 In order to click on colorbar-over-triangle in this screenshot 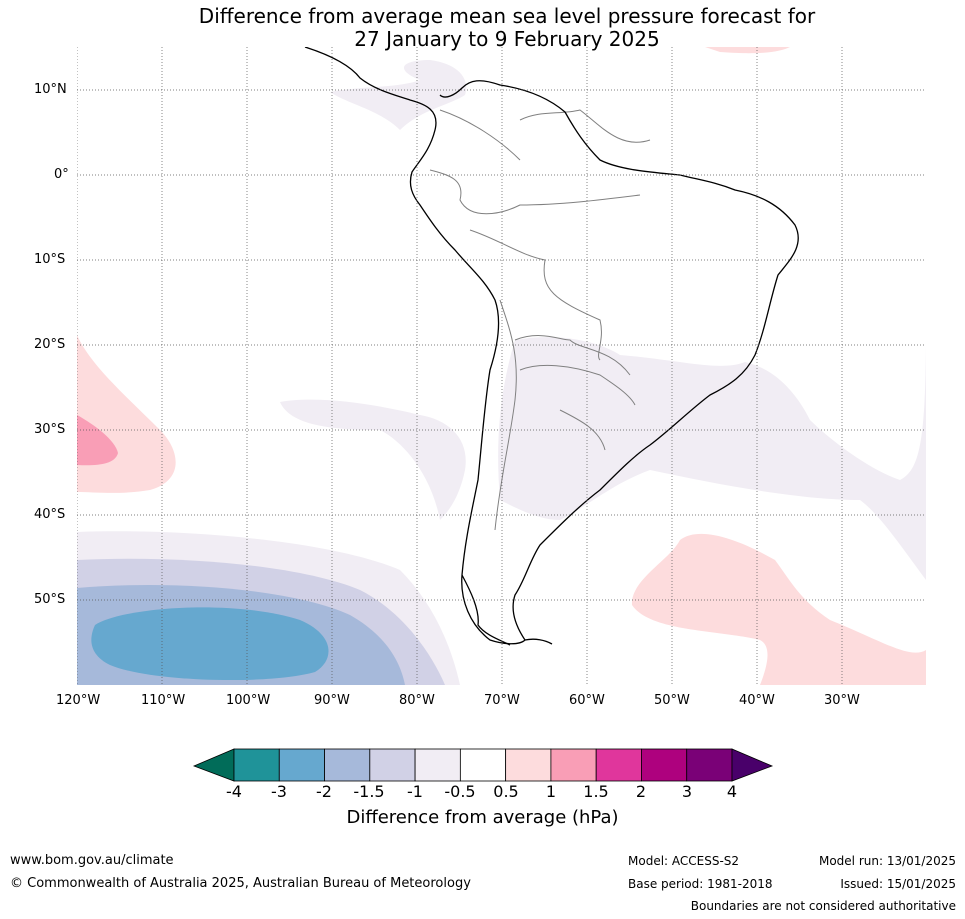, I will do `click(752, 765)`.